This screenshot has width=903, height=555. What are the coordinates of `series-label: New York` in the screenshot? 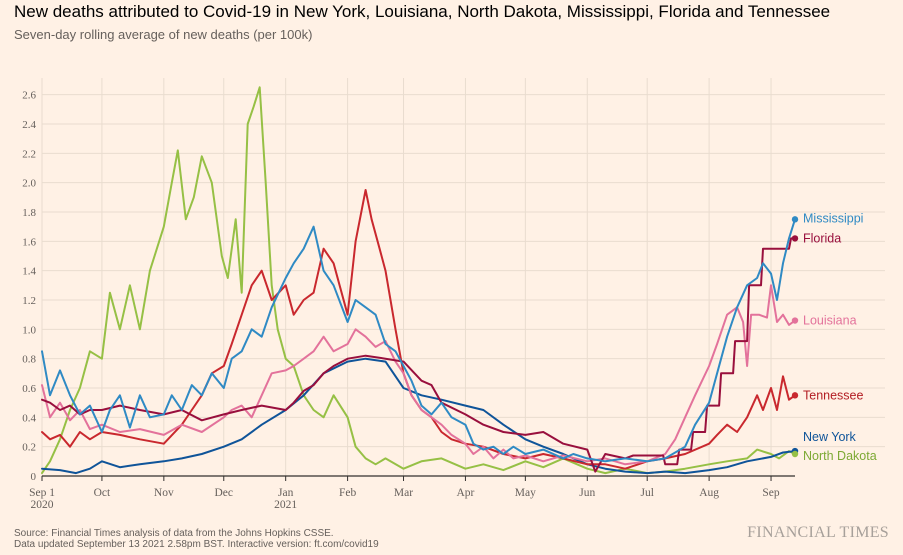 It's located at (830, 437).